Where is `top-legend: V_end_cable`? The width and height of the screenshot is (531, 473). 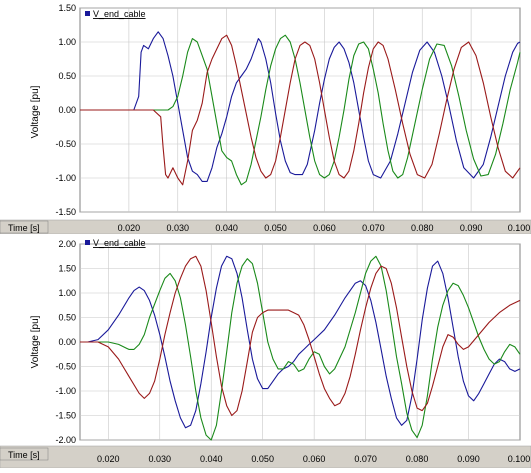
top-legend: V_end_cable is located at coordinates (115, 14).